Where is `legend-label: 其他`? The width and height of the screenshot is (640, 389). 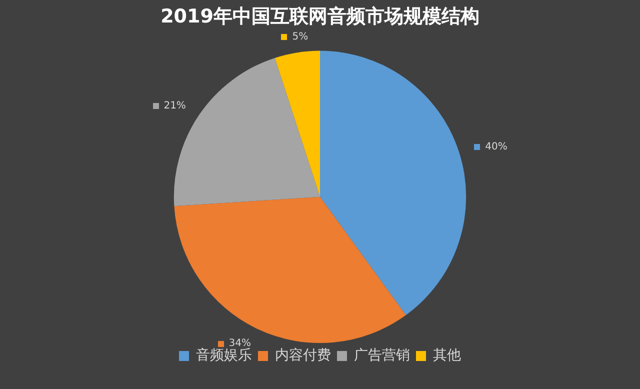
legend-label: 其他 is located at coordinates (447, 356).